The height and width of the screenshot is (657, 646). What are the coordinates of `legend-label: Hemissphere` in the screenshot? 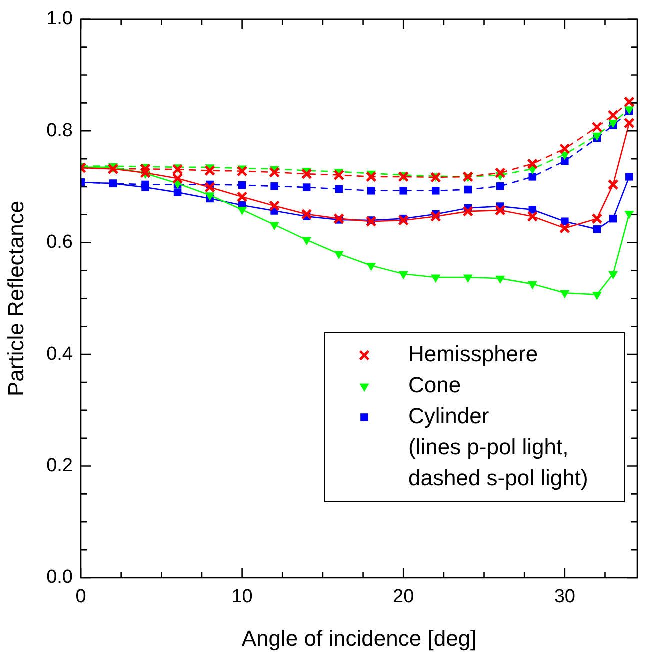 It's located at (473, 354).